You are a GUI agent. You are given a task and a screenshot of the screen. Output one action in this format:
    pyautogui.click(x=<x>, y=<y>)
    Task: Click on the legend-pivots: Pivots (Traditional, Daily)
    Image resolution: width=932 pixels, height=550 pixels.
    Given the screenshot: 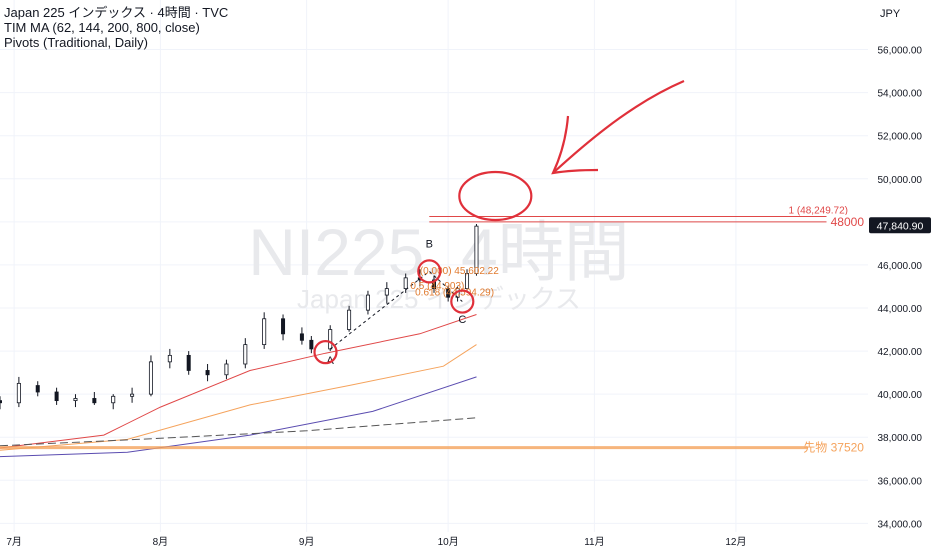 What is the action you would take?
    pyautogui.click(x=76, y=42)
    